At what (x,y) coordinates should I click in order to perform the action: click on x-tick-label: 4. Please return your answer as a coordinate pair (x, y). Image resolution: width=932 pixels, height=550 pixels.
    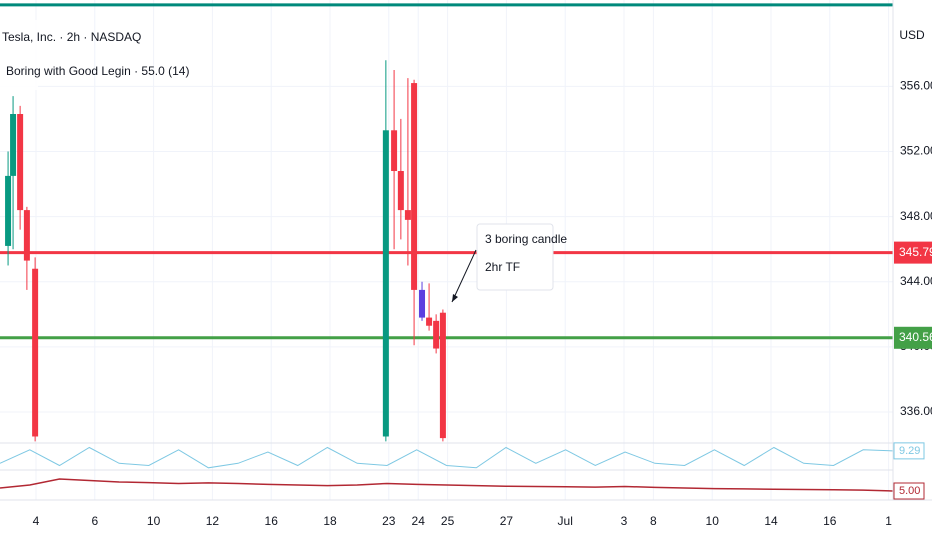
    Looking at the image, I should click on (36, 521).